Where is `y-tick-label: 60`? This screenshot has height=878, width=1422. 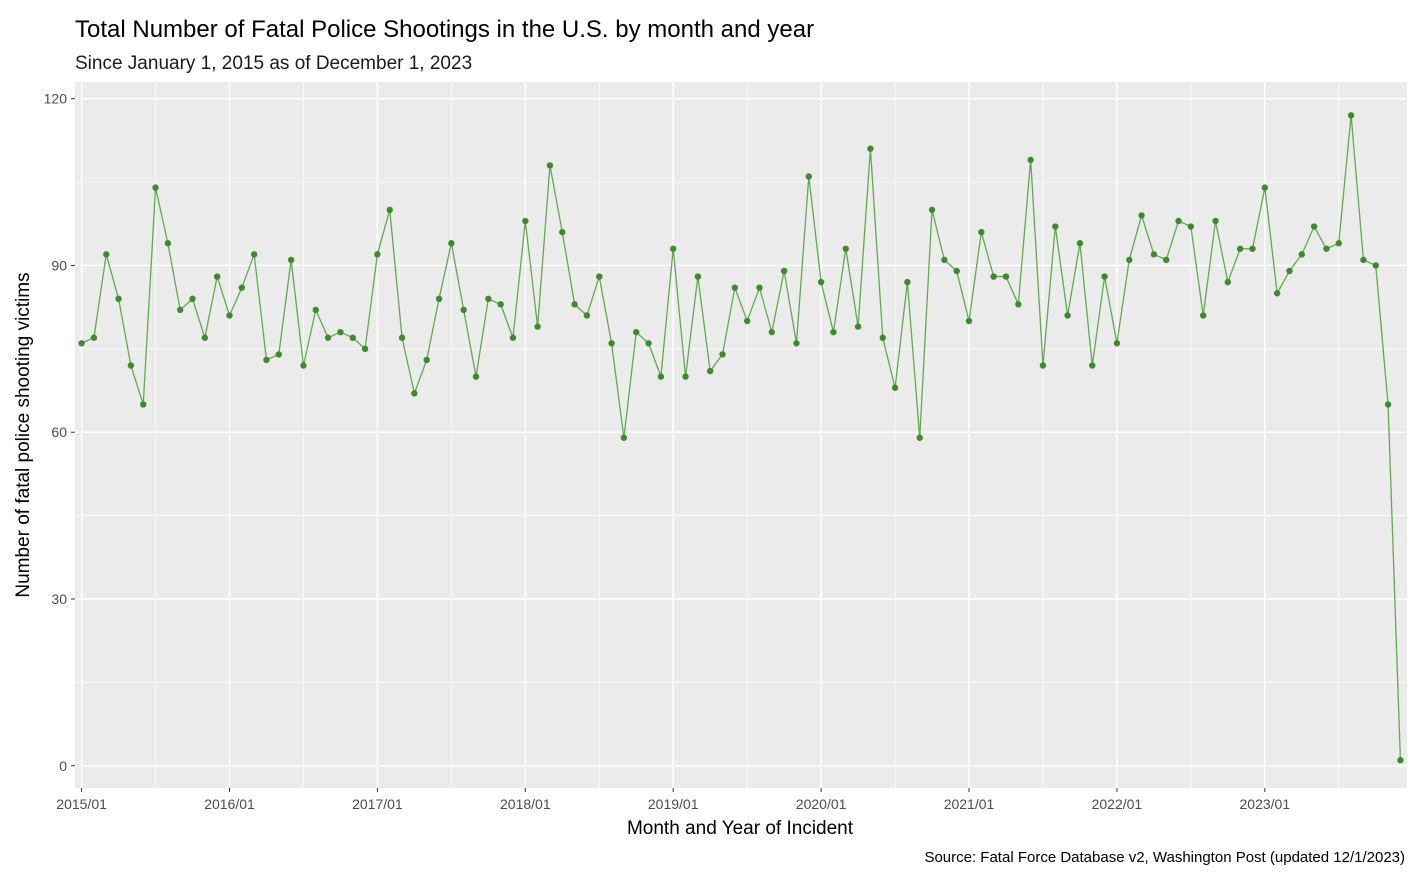 y-tick-label: 60 is located at coordinates (59, 432).